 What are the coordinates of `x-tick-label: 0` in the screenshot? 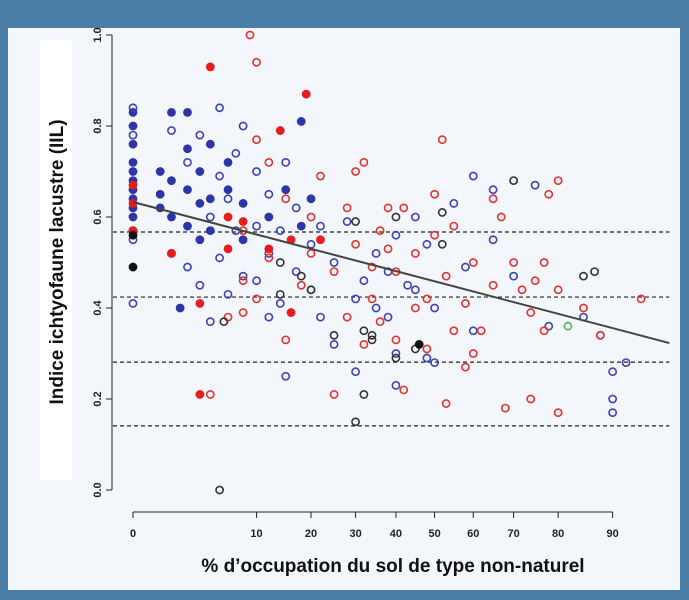 It's located at (133, 534).